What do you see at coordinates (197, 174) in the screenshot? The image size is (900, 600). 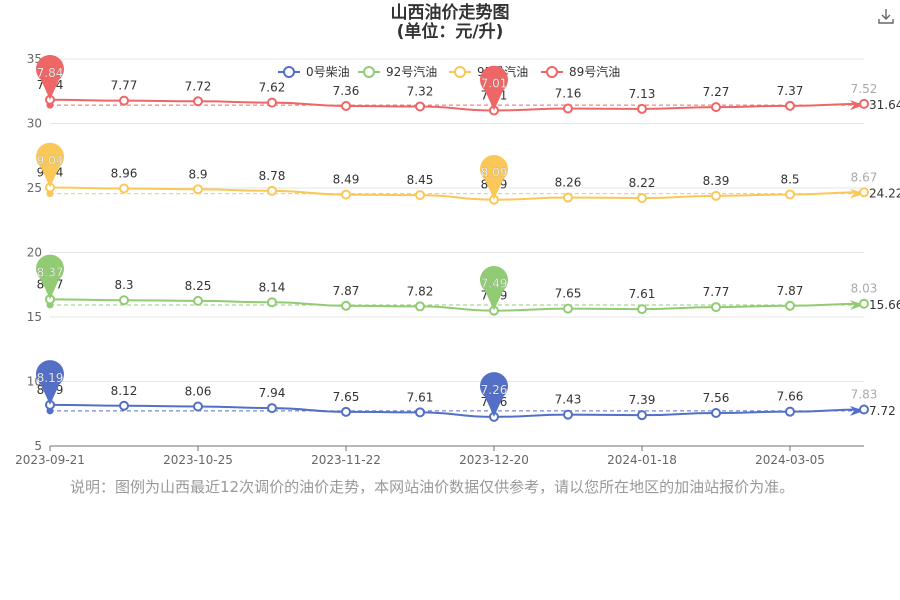 I see `data-label: 8.9` at bounding box center [197, 174].